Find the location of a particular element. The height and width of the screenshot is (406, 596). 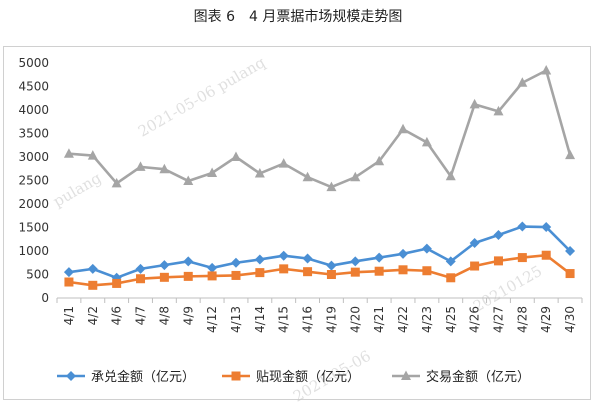

y-tick-label: 1000 is located at coordinates (33, 251).